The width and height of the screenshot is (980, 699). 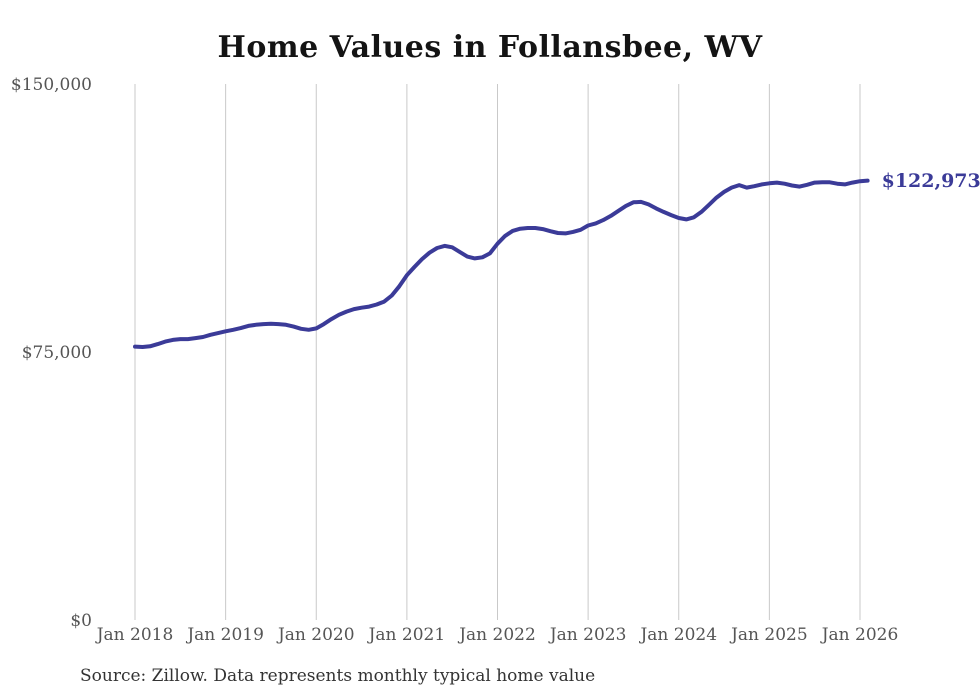 What do you see at coordinates (81, 621) in the screenshot?
I see `y-tick-label: $0` at bounding box center [81, 621].